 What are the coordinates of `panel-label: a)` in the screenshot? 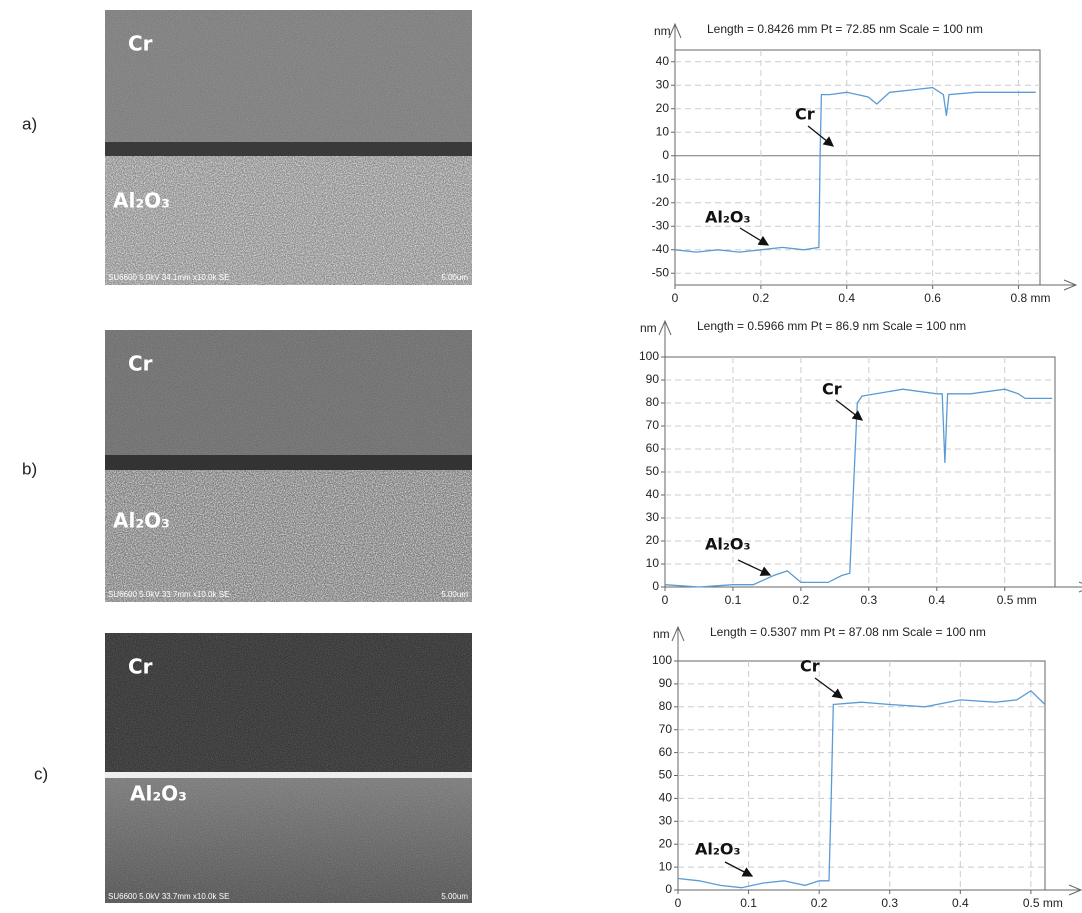 It's located at (29, 123).